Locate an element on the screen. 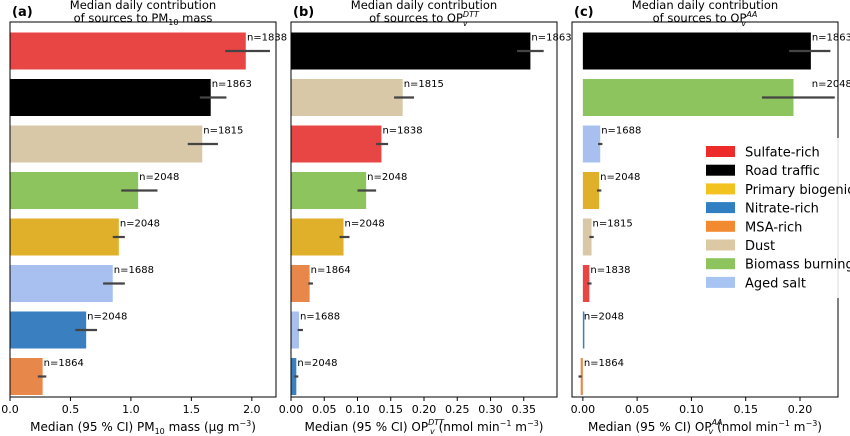  x-axis-label: Median (95 % CI) PM10 mass (μg m−3) is located at coordinates (143, 427).